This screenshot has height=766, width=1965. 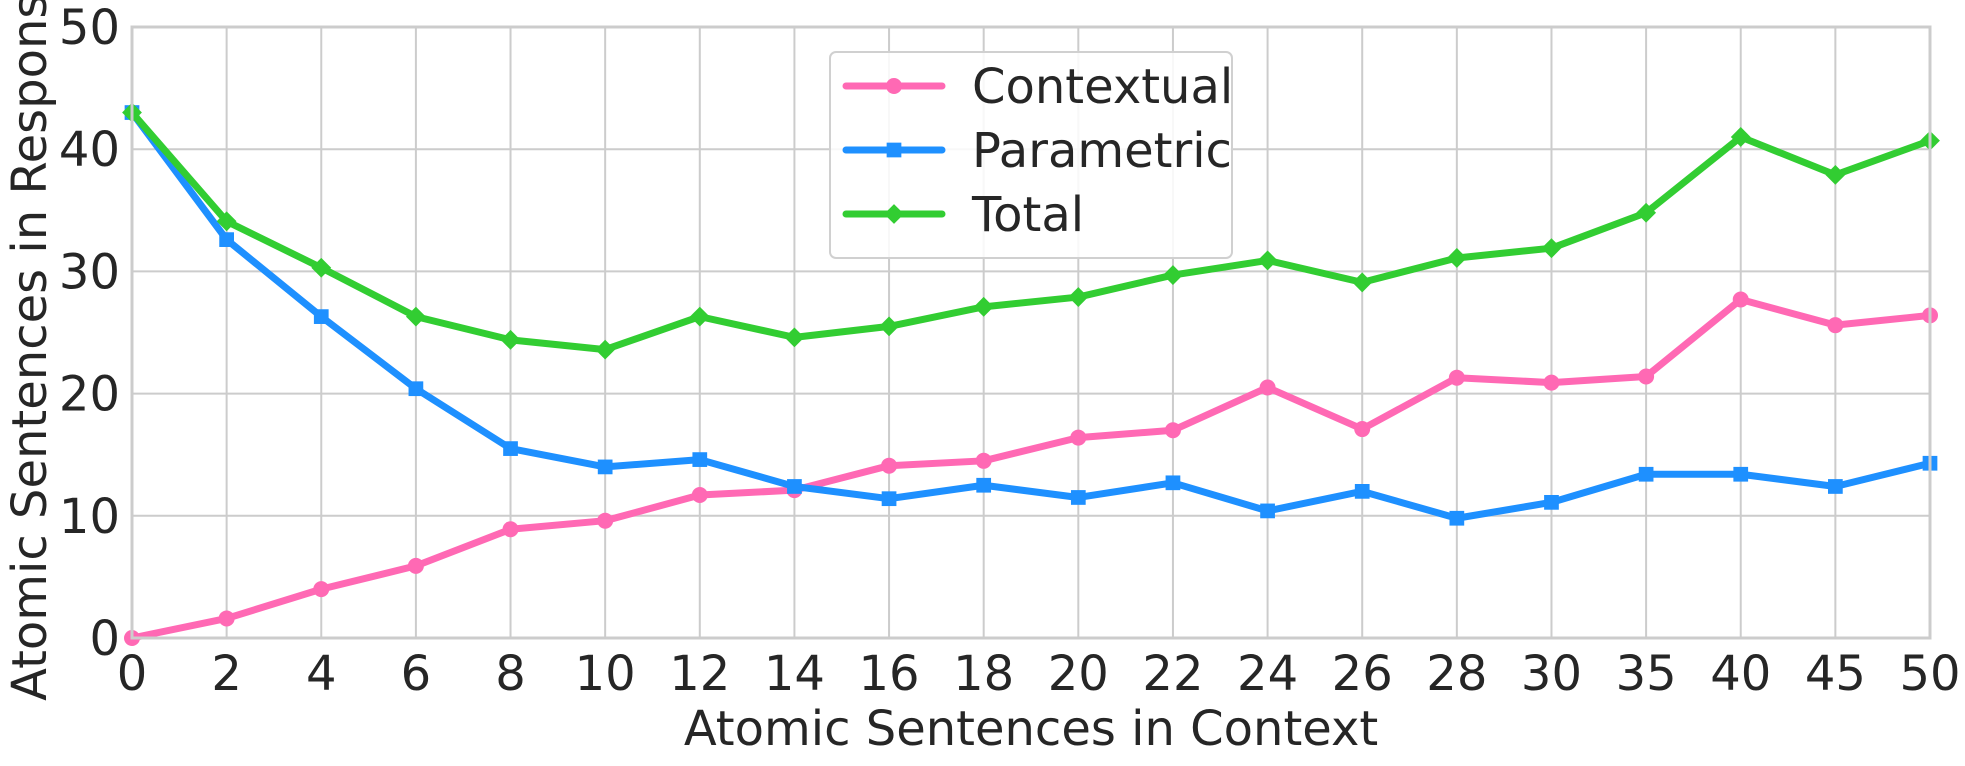 What do you see at coordinates (889, 674) in the screenshot?
I see `x-tick-label: 16` at bounding box center [889, 674].